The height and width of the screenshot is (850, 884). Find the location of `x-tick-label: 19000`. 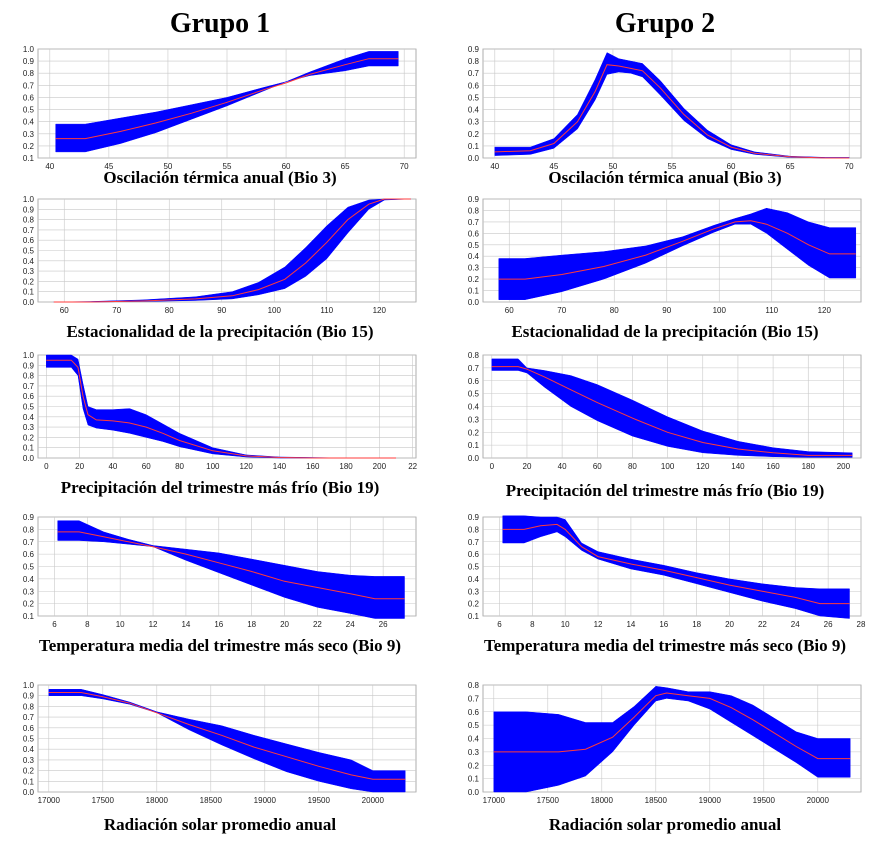

x-tick-label: 19000 is located at coordinates (265, 800).